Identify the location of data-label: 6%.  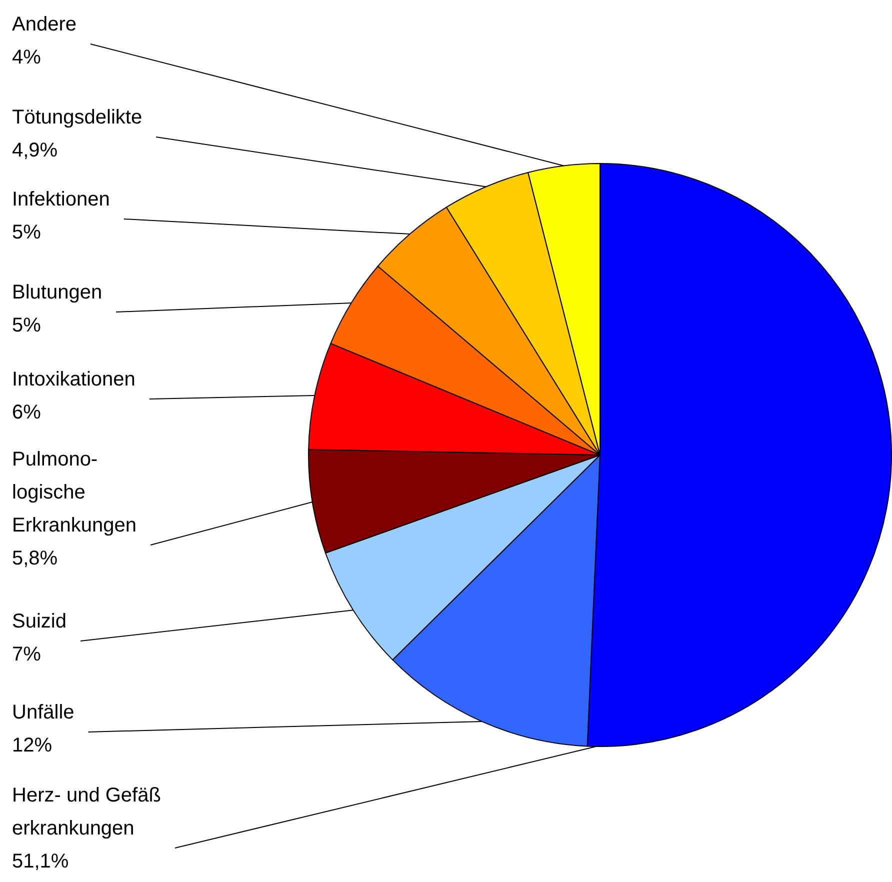
(27, 413).